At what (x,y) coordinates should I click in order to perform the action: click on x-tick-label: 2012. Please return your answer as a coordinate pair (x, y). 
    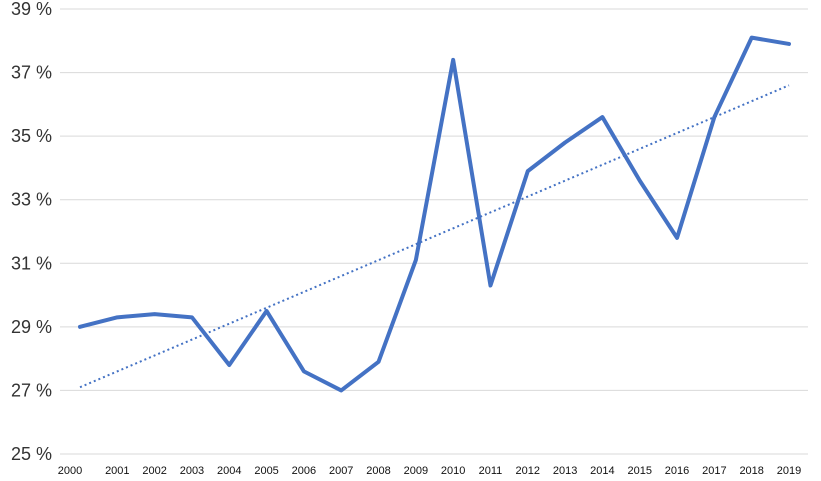
    Looking at the image, I should click on (528, 471).